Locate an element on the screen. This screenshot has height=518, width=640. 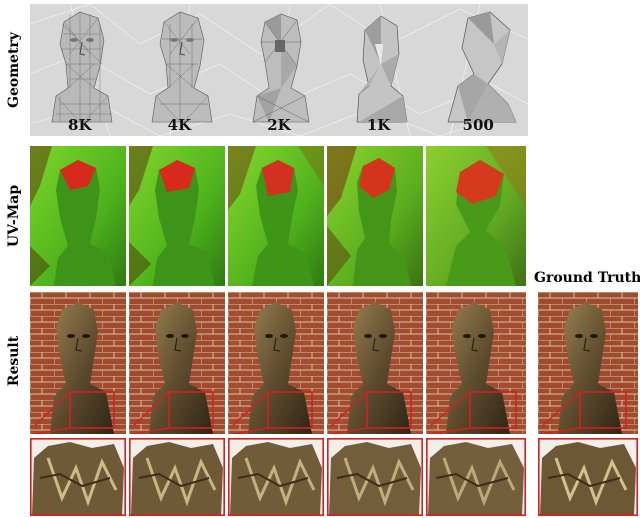
row-label-result-text: Result is located at coordinates (14, 361).